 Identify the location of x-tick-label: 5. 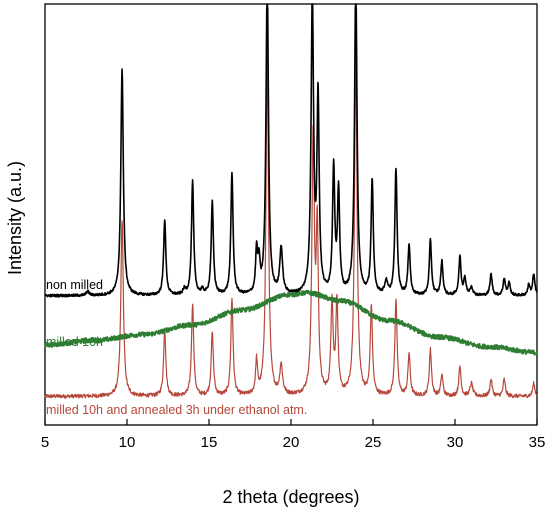
(45, 442).